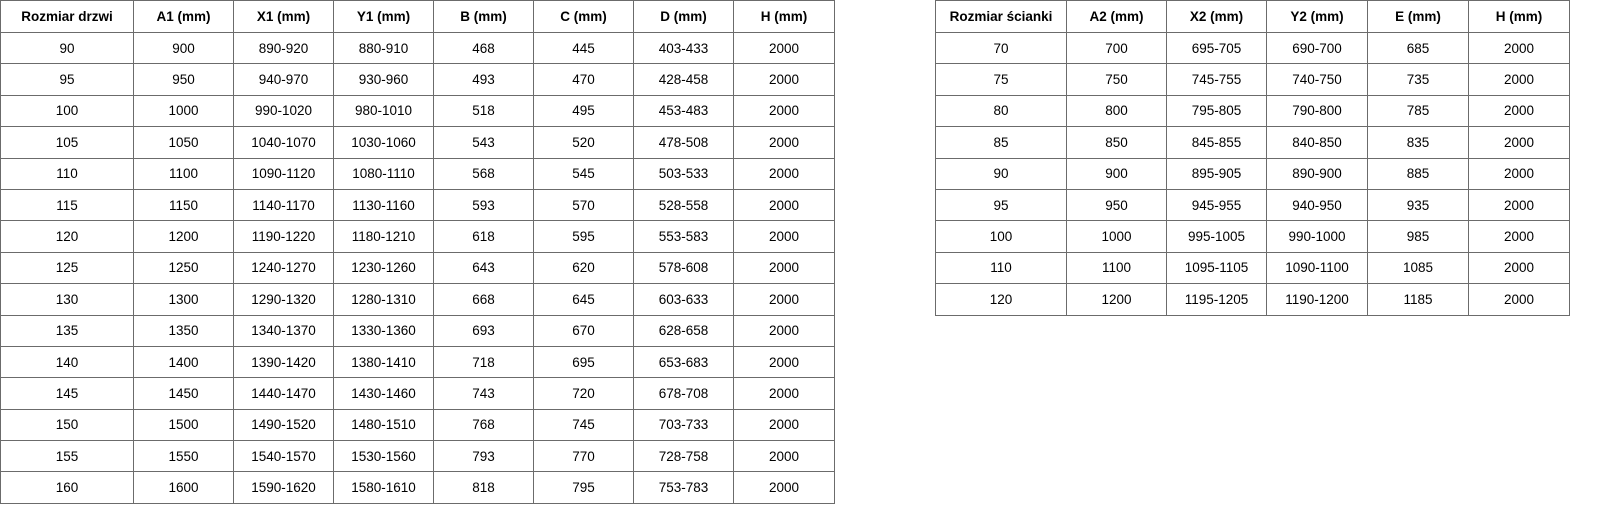 This screenshot has width=1600, height=514. What do you see at coordinates (383, 330) in the screenshot?
I see `table-cell: 1330-1360` at bounding box center [383, 330].